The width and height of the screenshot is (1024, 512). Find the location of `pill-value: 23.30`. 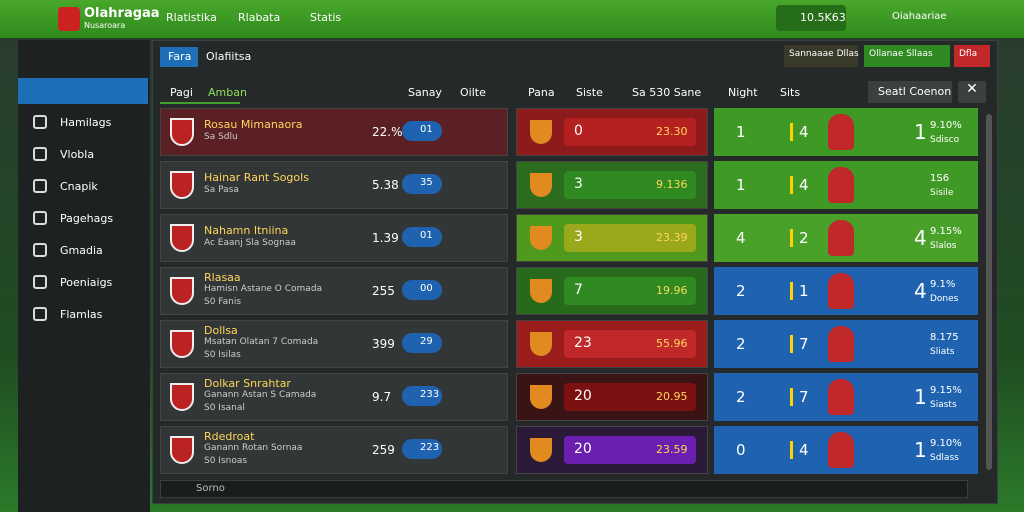

pill-value: 23.30 is located at coordinates (672, 131).